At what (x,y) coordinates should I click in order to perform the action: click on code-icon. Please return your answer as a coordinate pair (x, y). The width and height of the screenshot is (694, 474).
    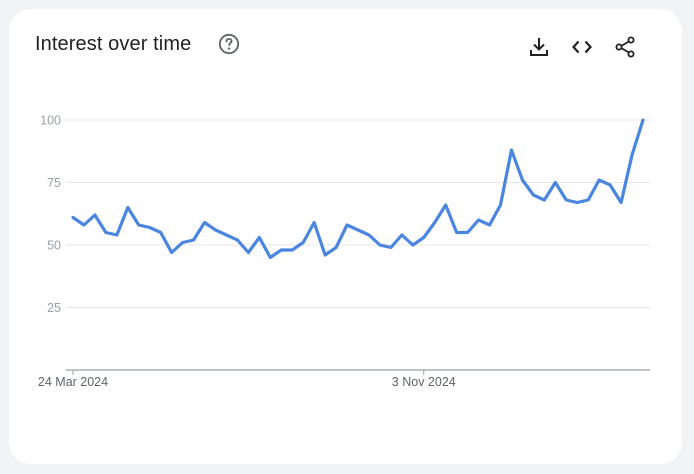
    Looking at the image, I should click on (582, 47).